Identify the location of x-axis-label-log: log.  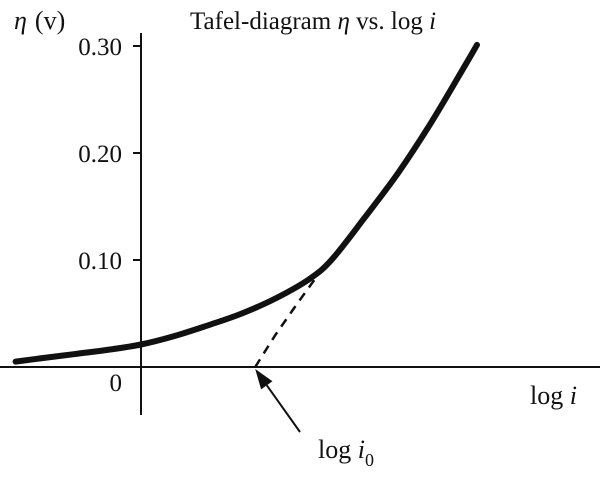
(550, 395).